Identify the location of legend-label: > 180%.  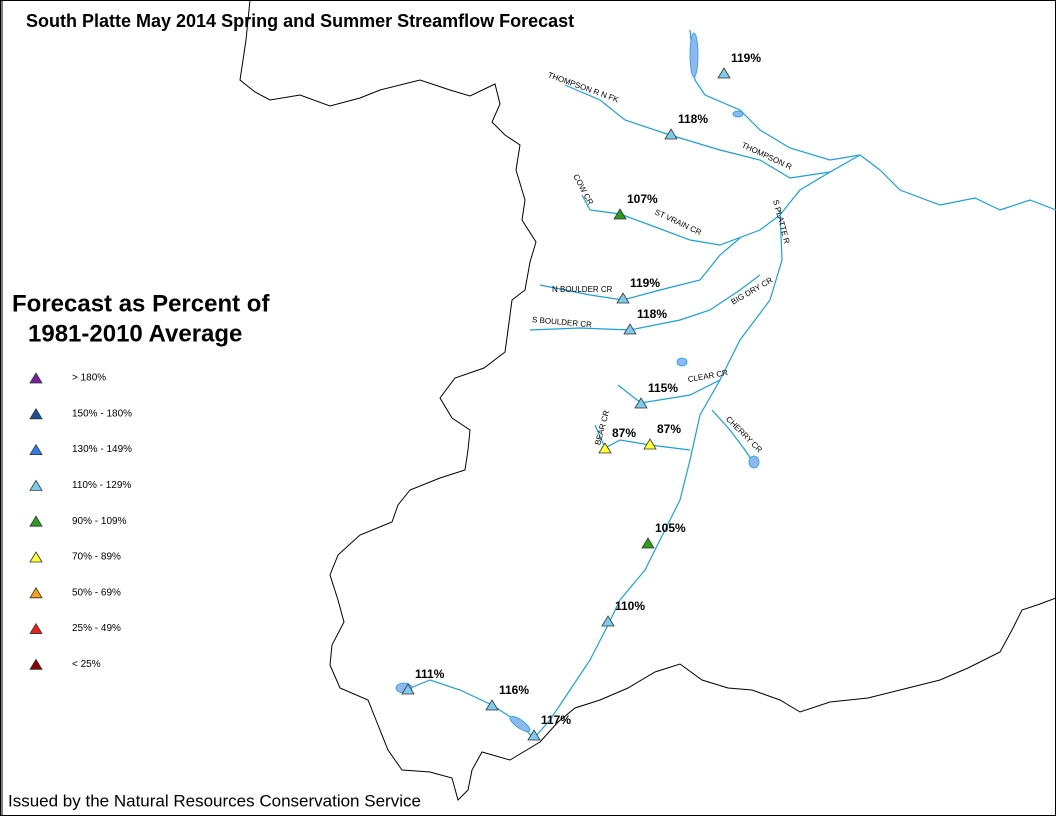
(89, 378).